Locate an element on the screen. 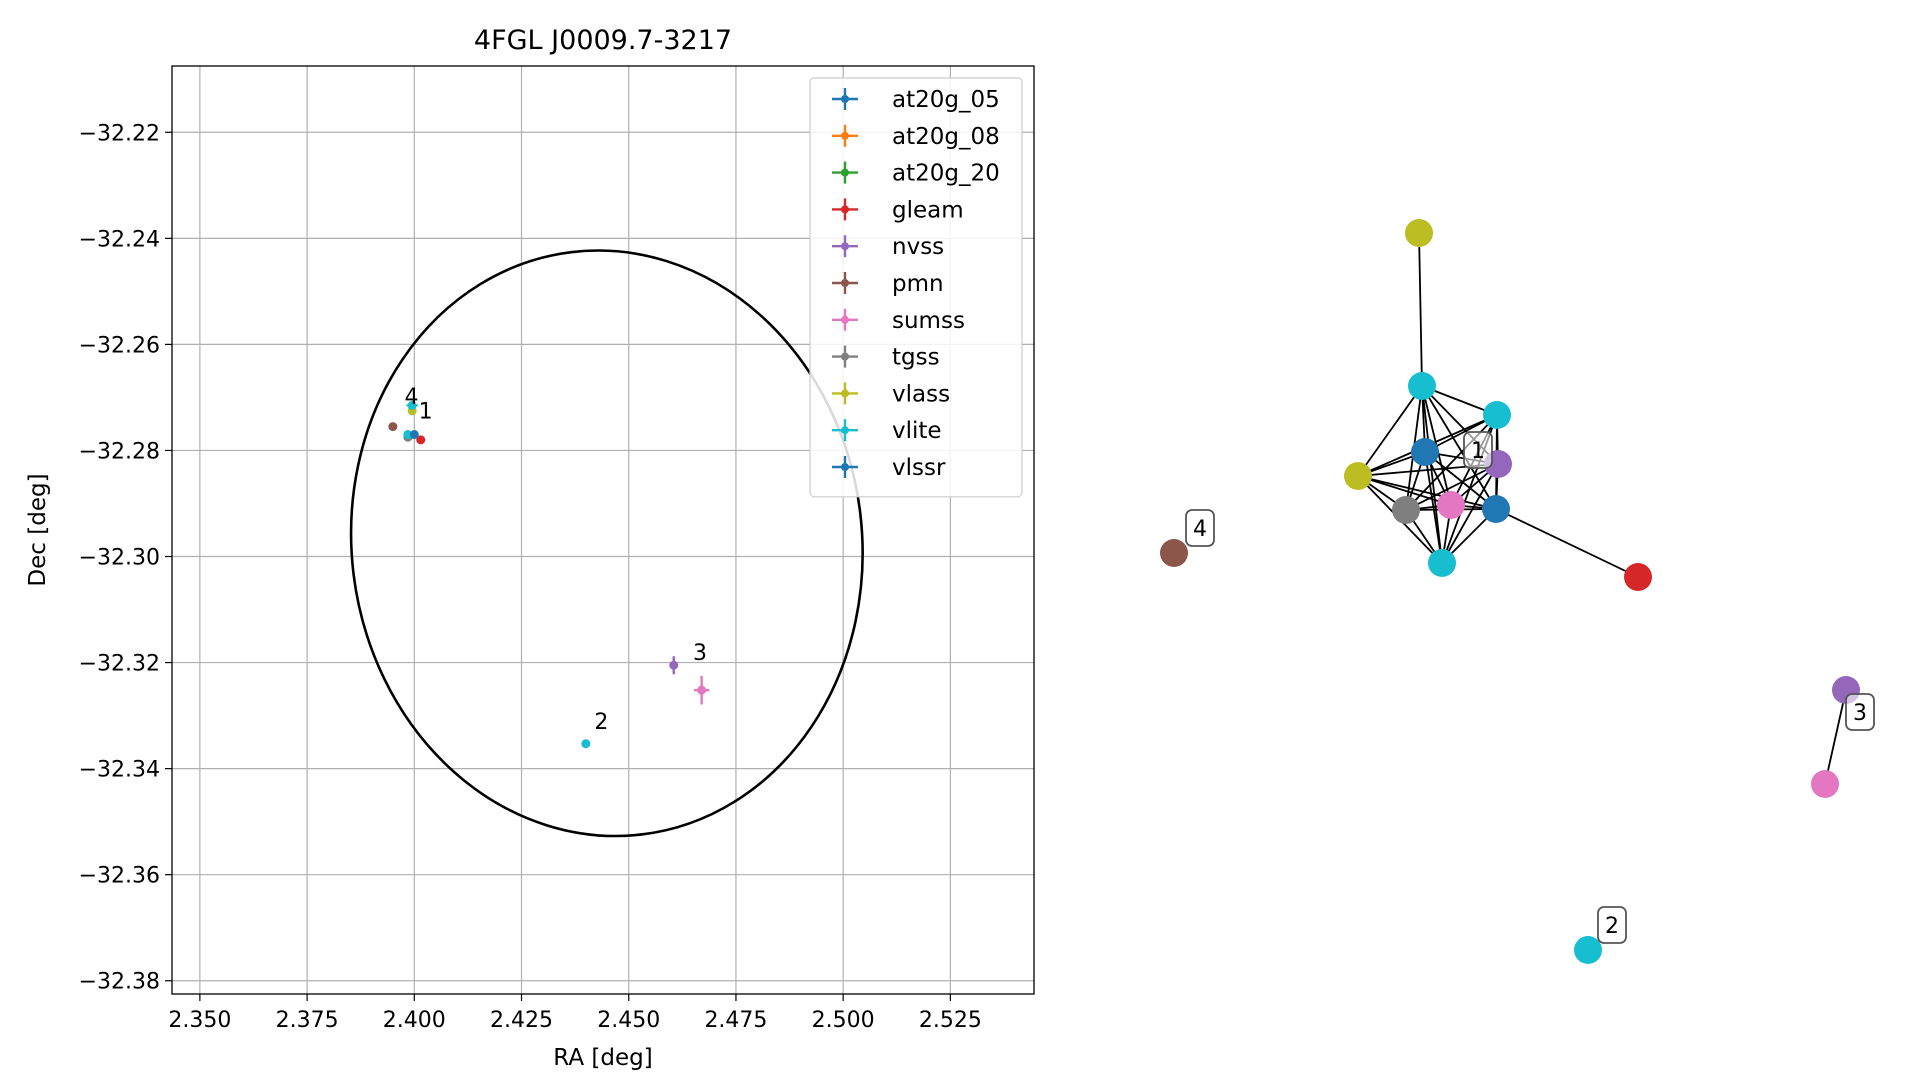 Image resolution: width=1919 pixels, height=1080 pixels. data-point-gleam is located at coordinates (421, 440).